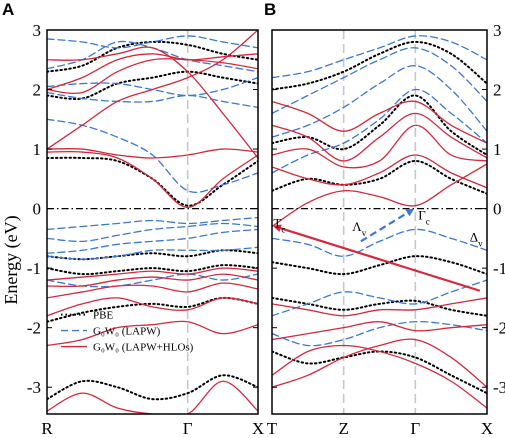 This screenshot has height=438, width=505. Describe the element at coordinates (143, 348) in the screenshot. I see `legend-label-2: G₀W₀ (LAPW+HLOs)` at that location.